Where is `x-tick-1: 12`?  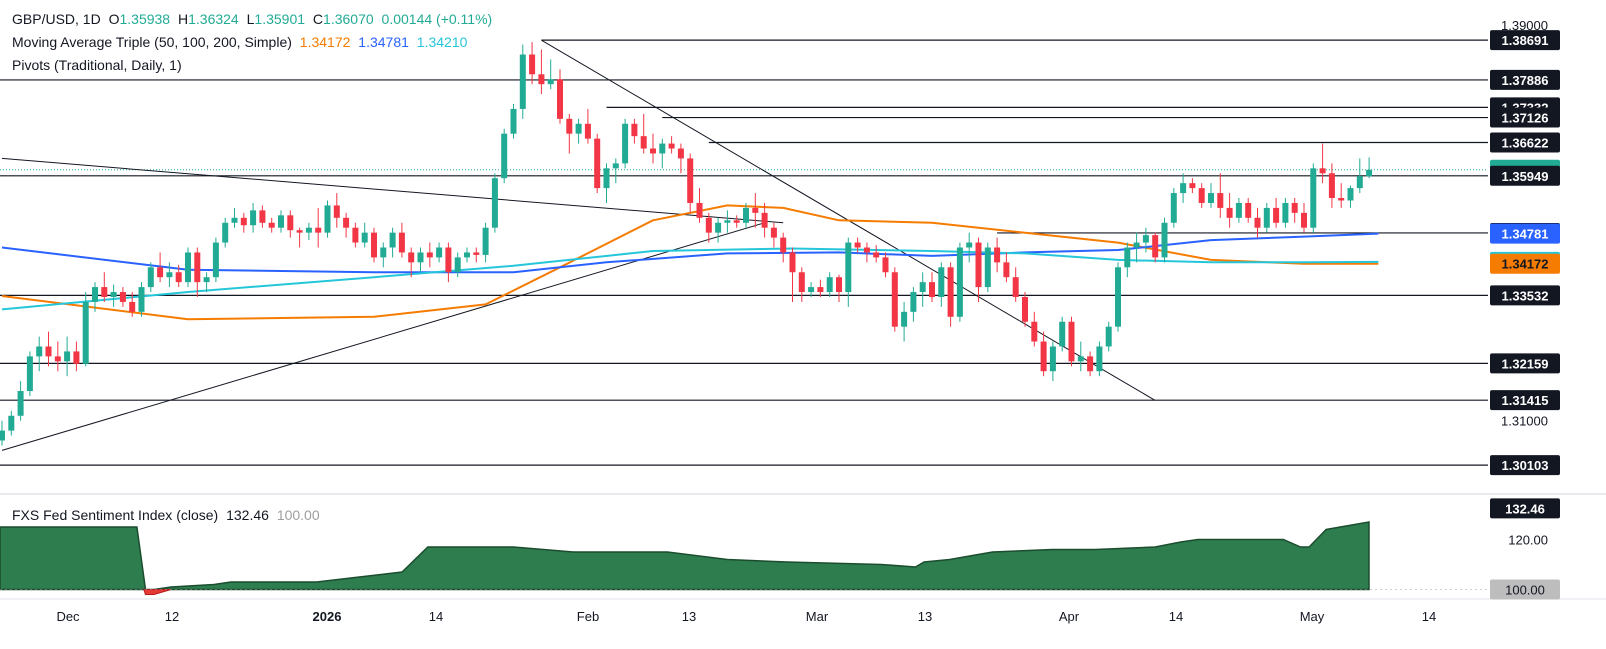 x-tick-1: 12 is located at coordinates (172, 616).